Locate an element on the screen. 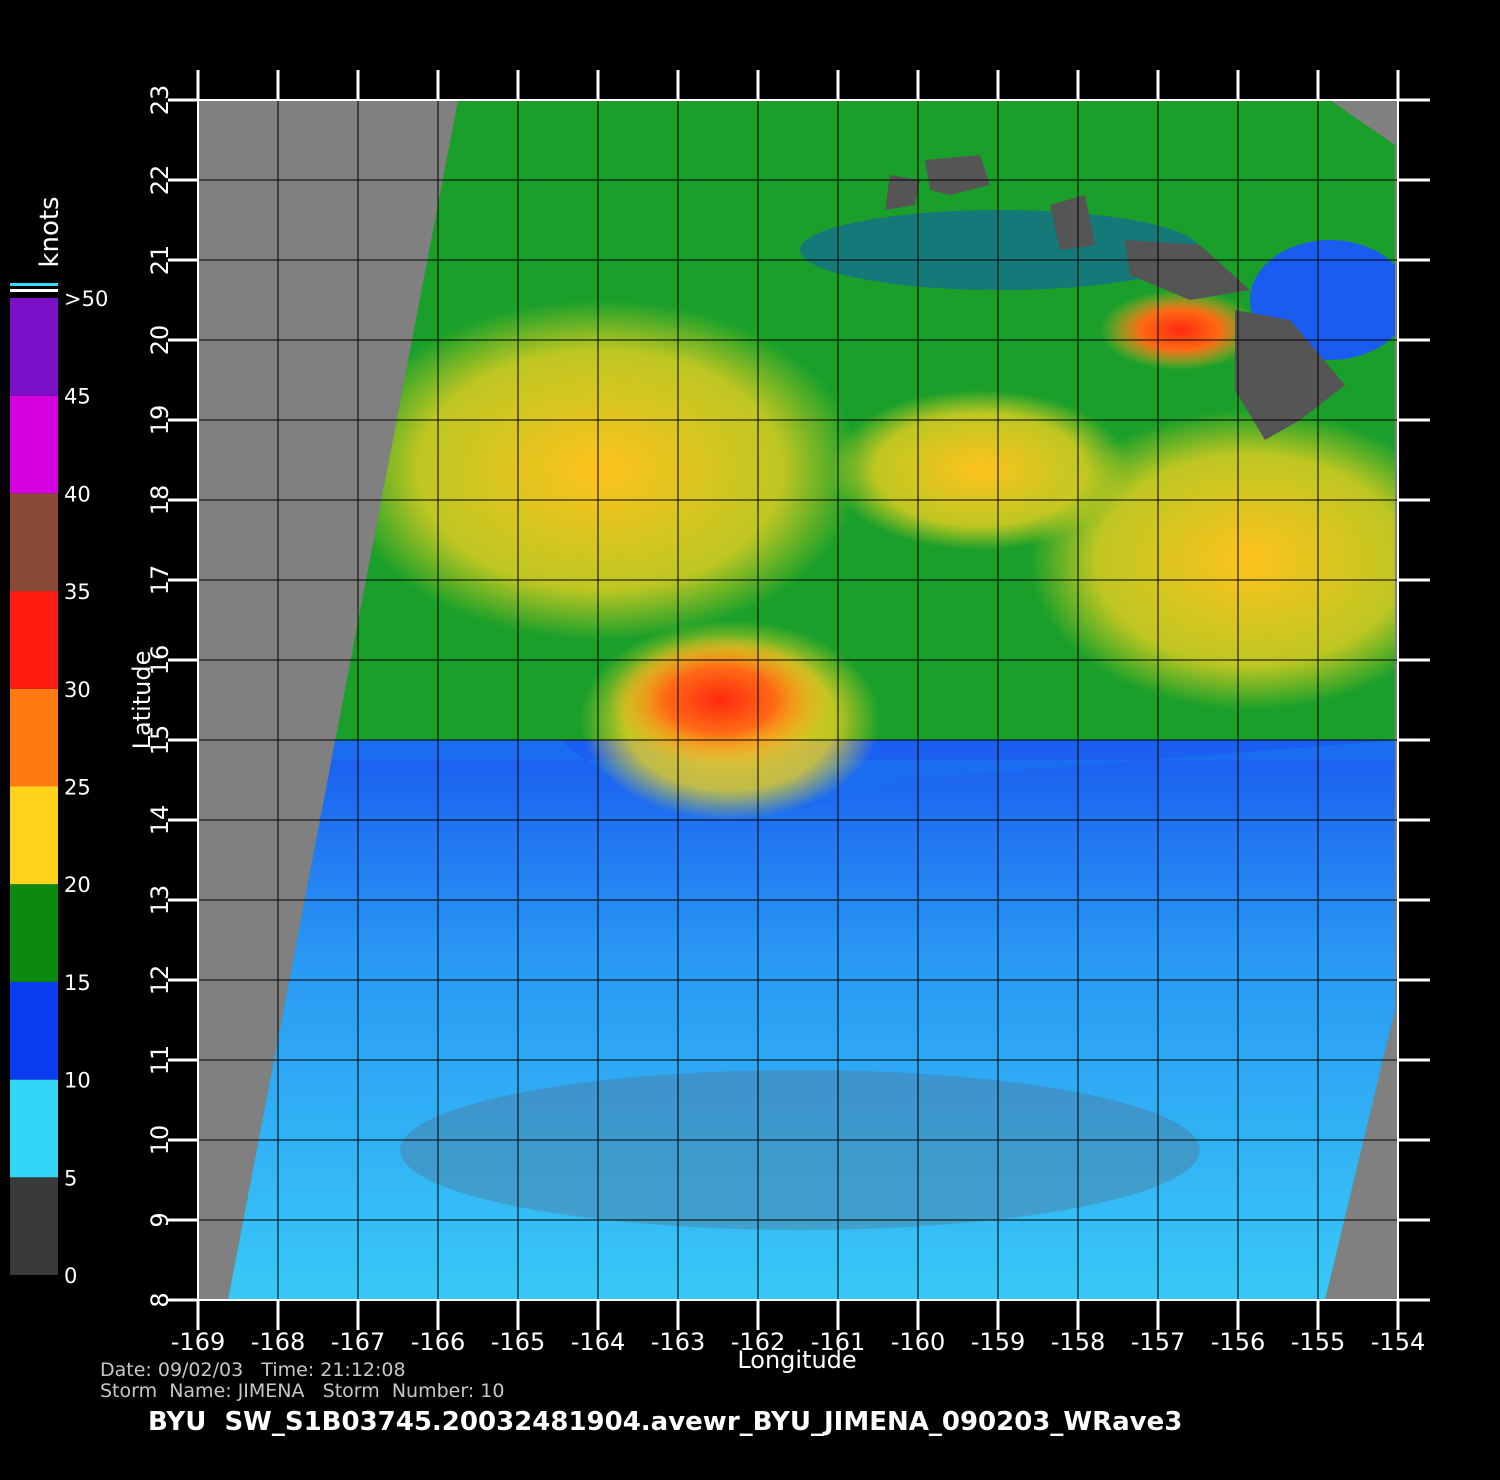 This screenshot has height=1480, width=1500. y-tick-label: 13 is located at coordinates (160, 900).